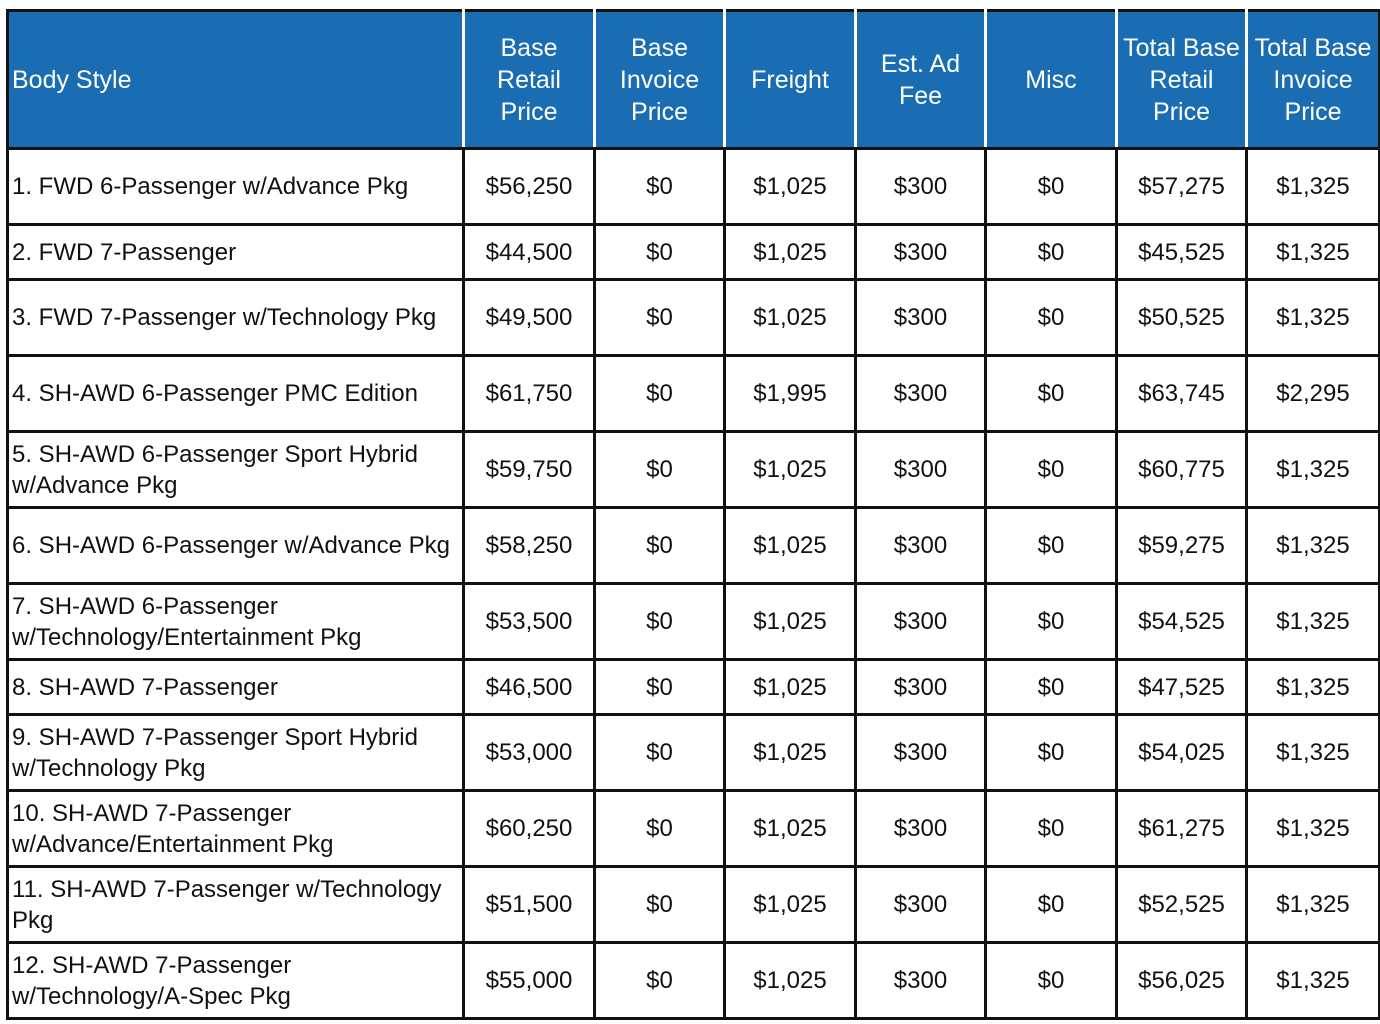 This screenshot has width=1380, height=1024. Describe the element at coordinates (529, 687) in the screenshot. I see `base-retail-price-cell: $46,500` at that location.